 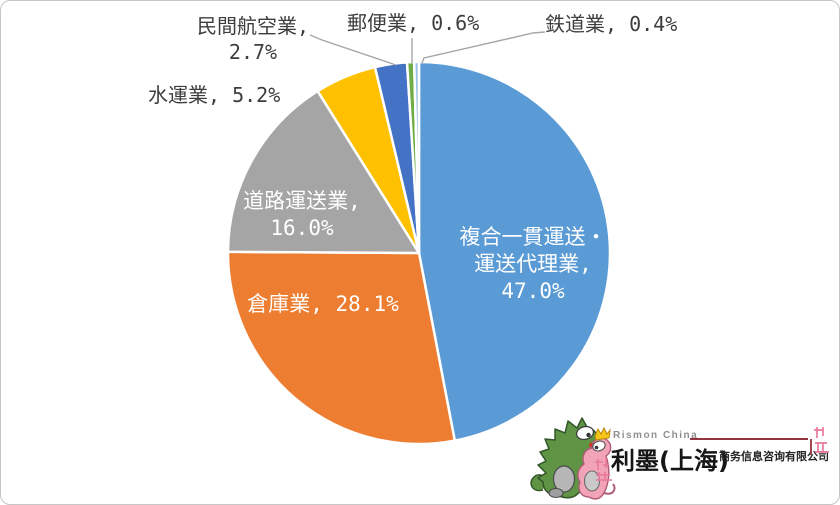 I want to click on hanko-seal-small-icon, so click(x=603, y=469).